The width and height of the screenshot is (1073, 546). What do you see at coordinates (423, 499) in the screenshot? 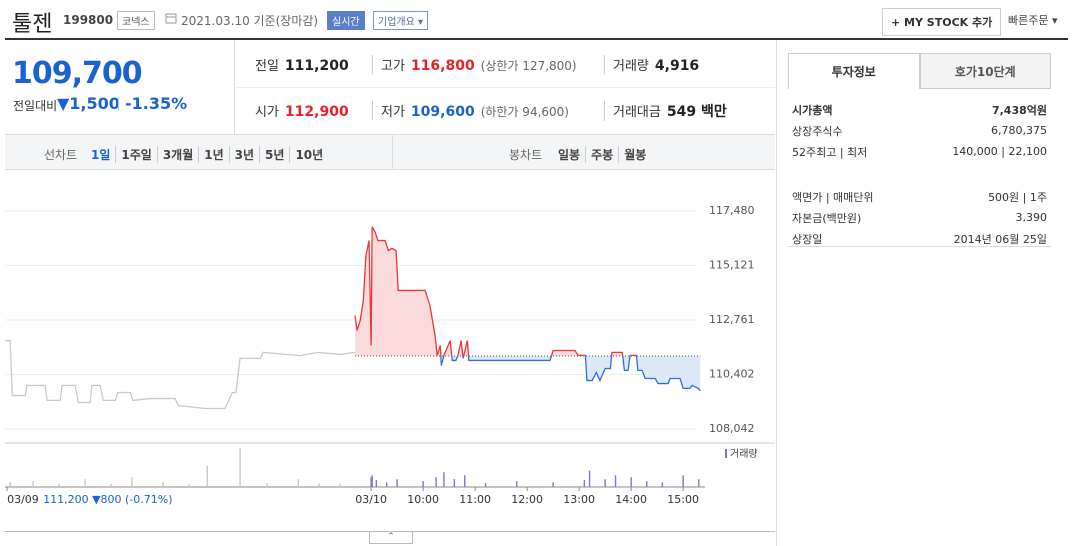
I see `x-tick-label: 10:00` at bounding box center [423, 499].